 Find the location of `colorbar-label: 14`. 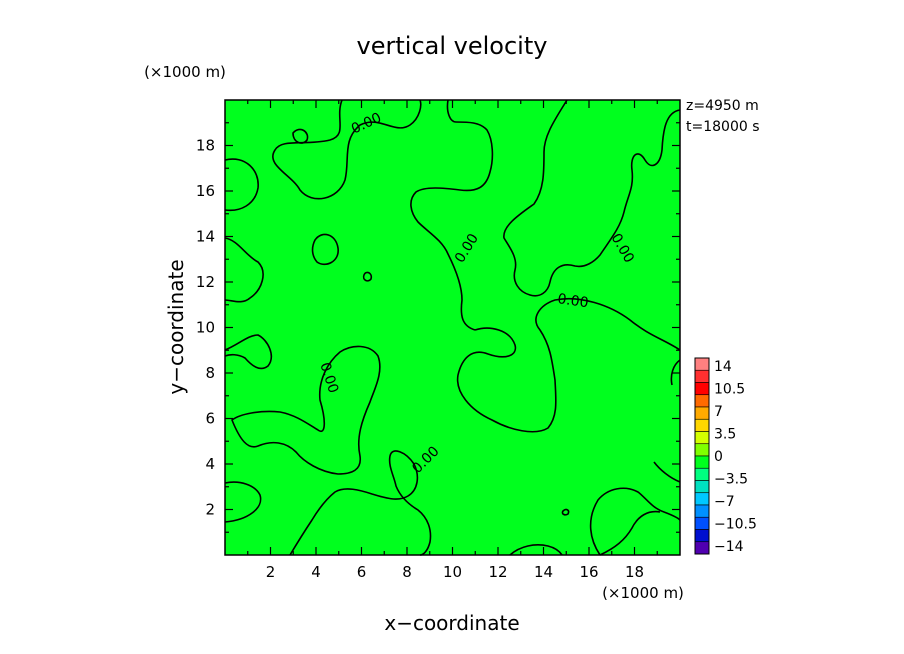

colorbar-label: 14 is located at coordinates (723, 367).